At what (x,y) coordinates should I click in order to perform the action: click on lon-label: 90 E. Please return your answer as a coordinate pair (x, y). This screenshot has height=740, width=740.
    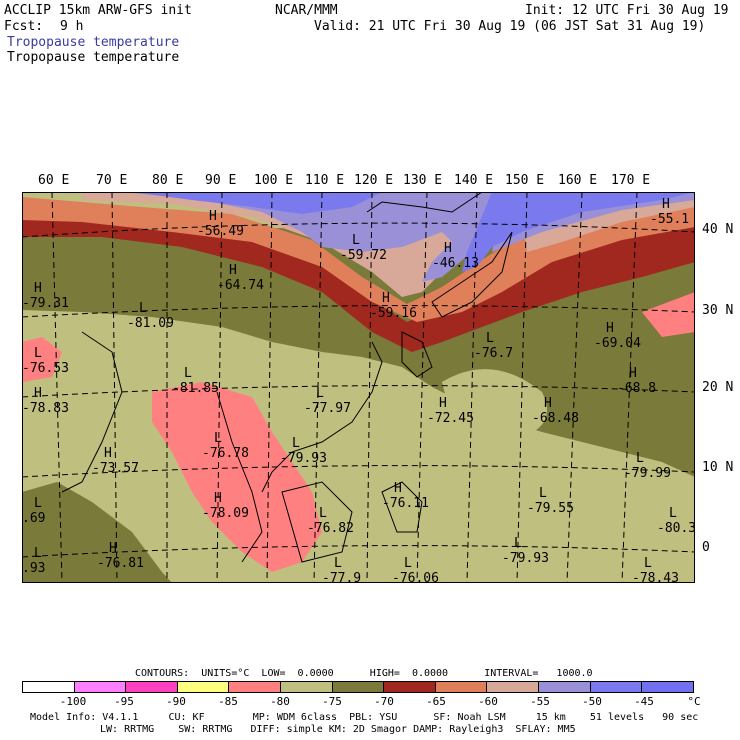
    Looking at the image, I should click on (221, 180).